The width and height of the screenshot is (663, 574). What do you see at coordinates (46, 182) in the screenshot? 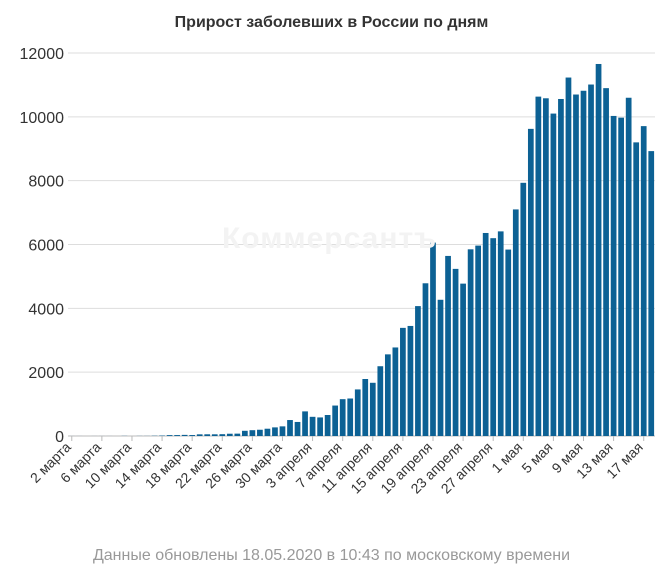
I see `y-tick-label: 8000` at bounding box center [46, 182].